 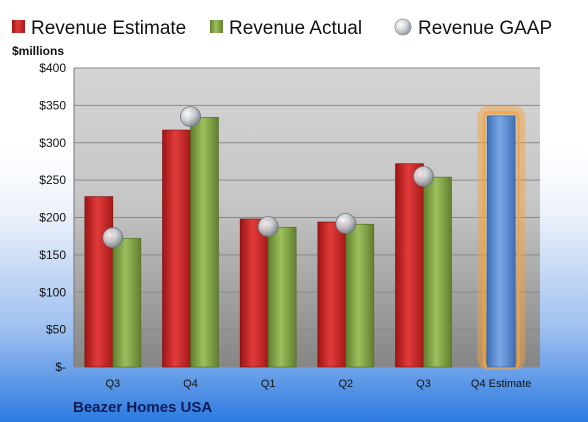 I want to click on legend-swatch-estimate, so click(x=18, y=26).